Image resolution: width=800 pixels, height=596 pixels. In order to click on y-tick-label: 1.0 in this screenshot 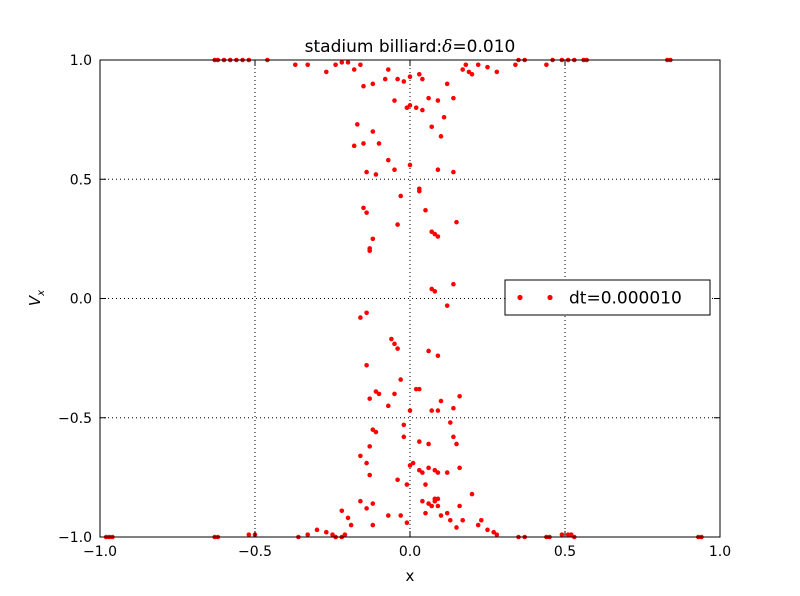, I will do `click(81, 61)`.